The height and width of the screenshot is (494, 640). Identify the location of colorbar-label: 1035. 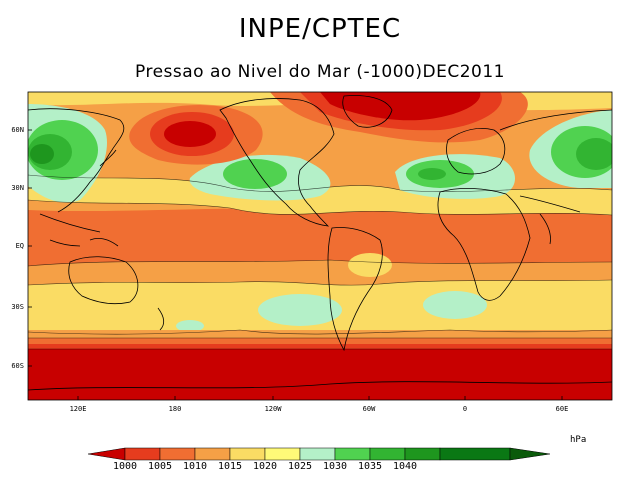
(370, 466).